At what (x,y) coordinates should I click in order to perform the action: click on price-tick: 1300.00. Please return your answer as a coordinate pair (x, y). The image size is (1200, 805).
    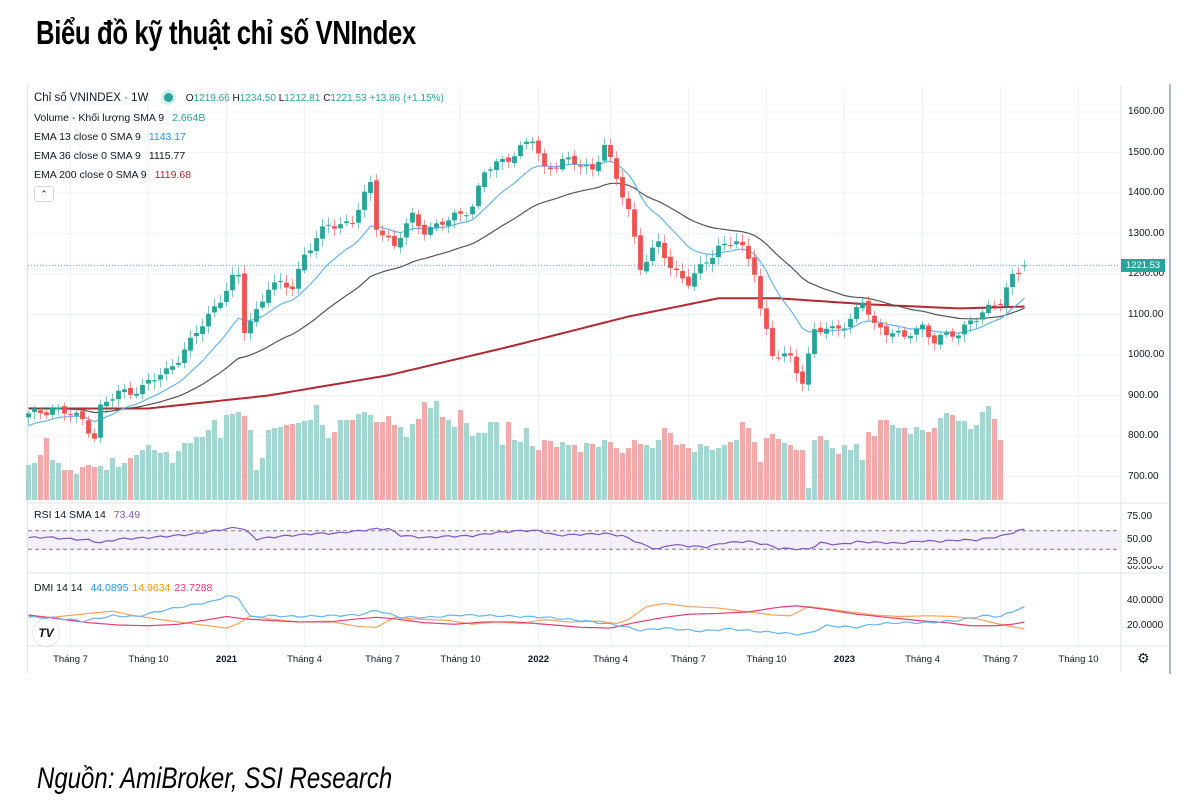
    Looking at the image, I should click on (1146, 233).